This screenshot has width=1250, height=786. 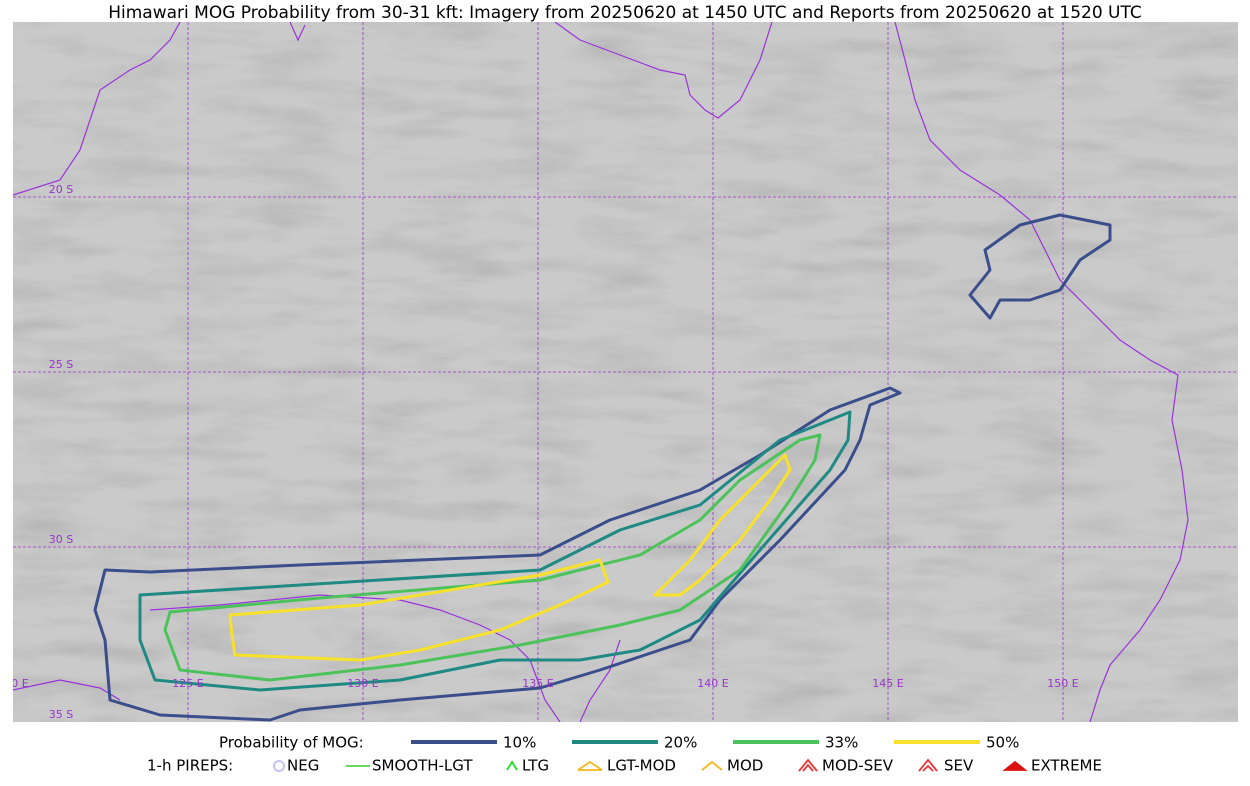 What do you see at coordinates (61, 714) in the screenshot?
I see `lat-label: 35 S` at bounding box center [61, 714].